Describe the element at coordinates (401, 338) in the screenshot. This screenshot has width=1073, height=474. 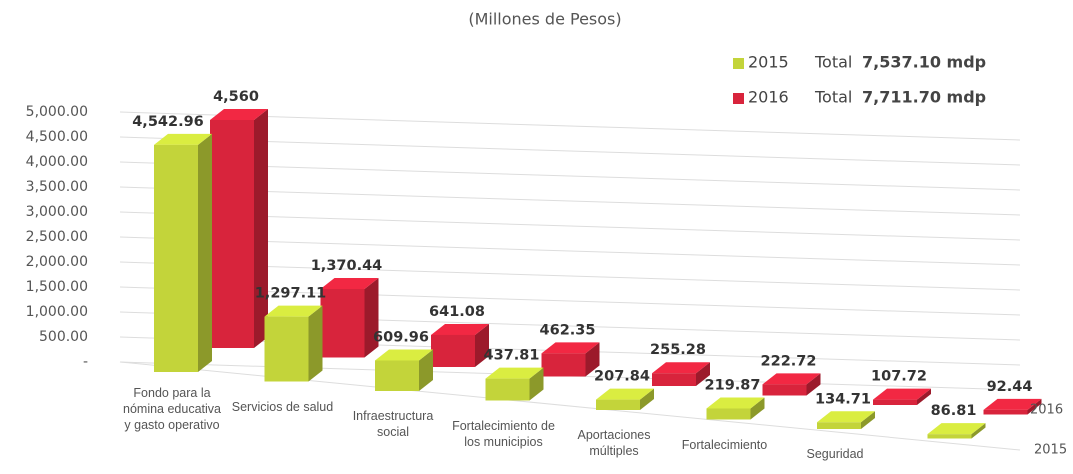
I see `data-label: 609.96` at that location.